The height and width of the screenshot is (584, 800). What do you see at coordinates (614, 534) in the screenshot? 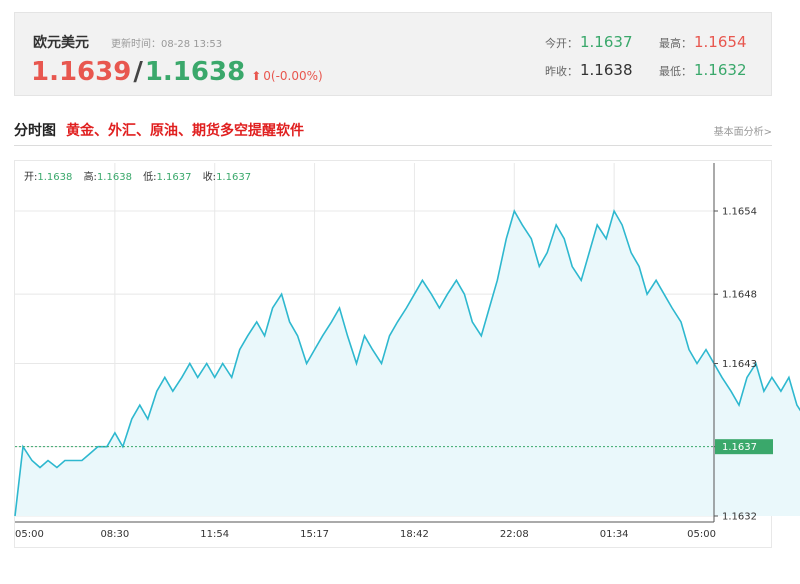
I see `x-tick-label: 01:34` at bounding box center [614, 534].